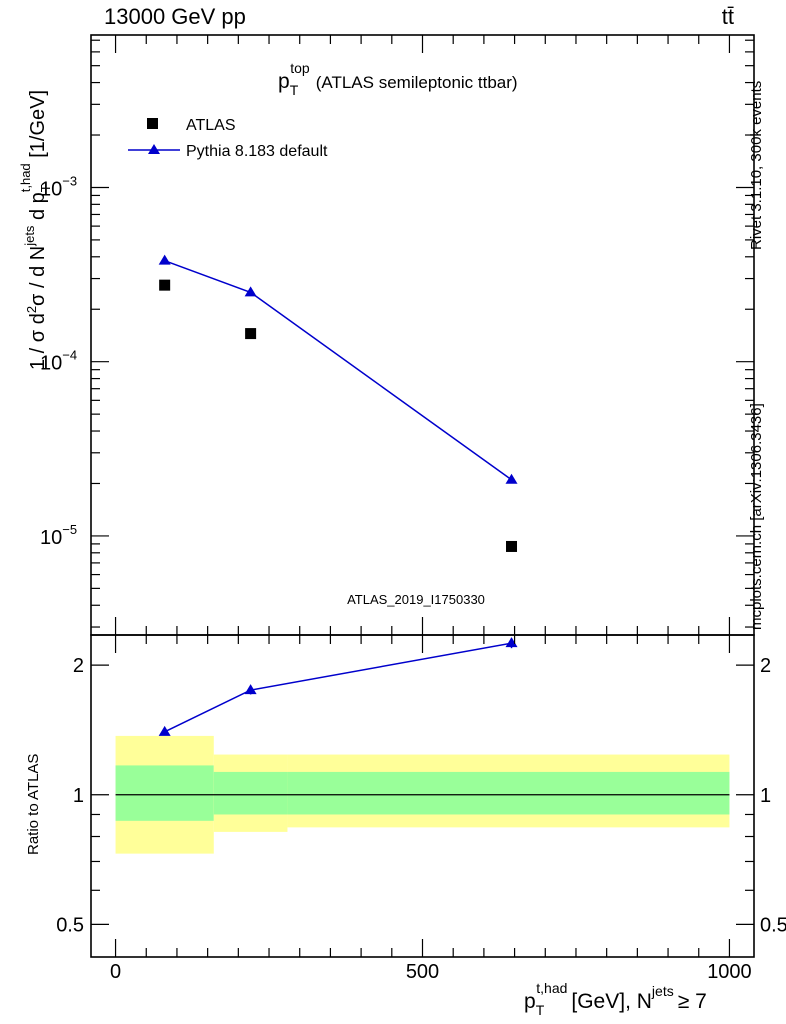 The width and height of the screenshot is (786, 1024). What do you see at coordinates (33, 804) in the screenshot?
I see `ratio-y-axis-title: Ratio to ATLAS` at bounding box center [33, 804].